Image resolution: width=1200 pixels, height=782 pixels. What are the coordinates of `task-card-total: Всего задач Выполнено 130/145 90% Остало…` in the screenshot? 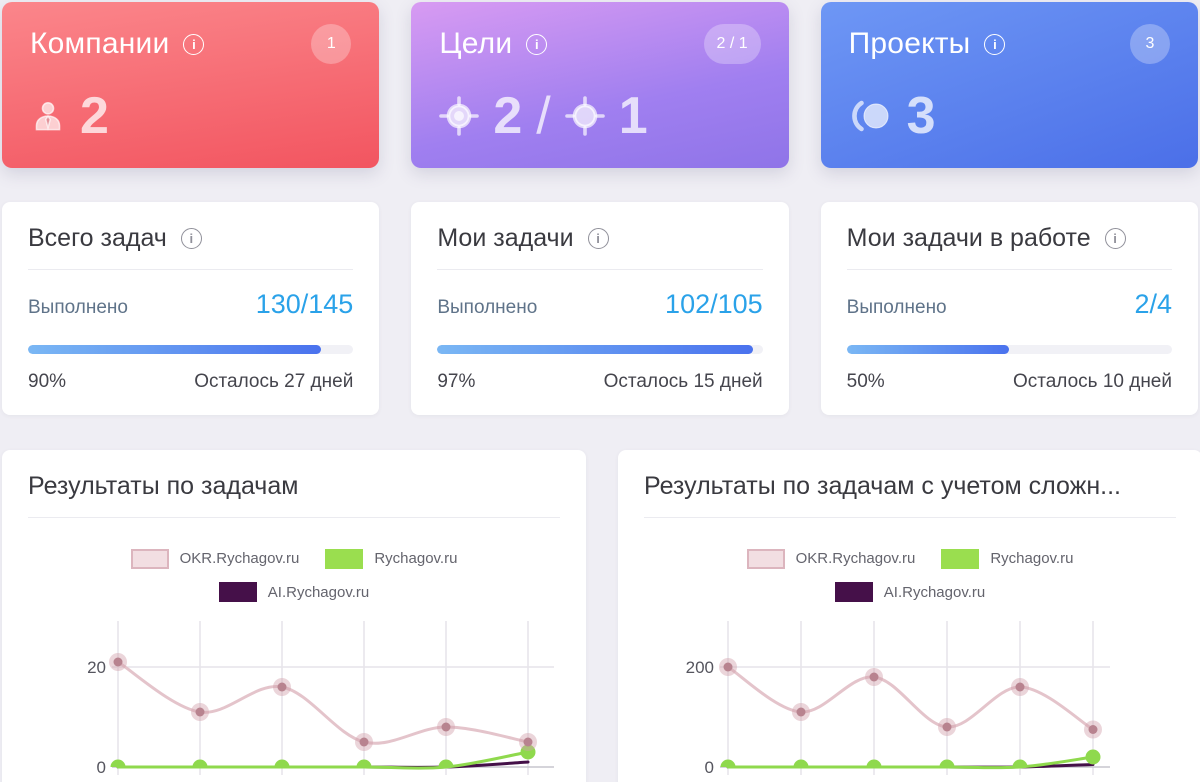 It's located at (191, 308).